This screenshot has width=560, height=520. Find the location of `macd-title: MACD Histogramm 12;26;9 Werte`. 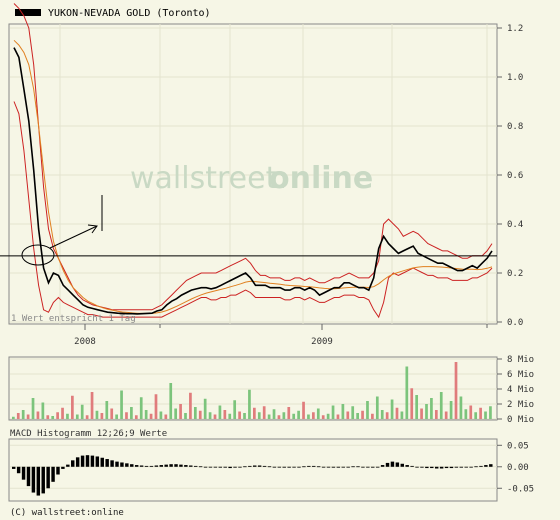

macd-title: MACD Histogramm 12;26;9 Werte is located at coordinates (88, 434).